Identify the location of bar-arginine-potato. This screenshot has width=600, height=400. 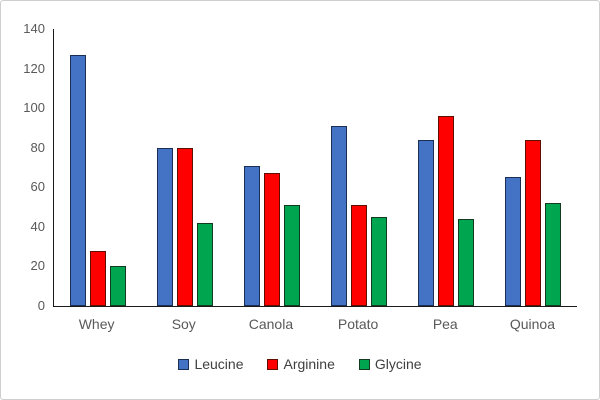
(359, 255).